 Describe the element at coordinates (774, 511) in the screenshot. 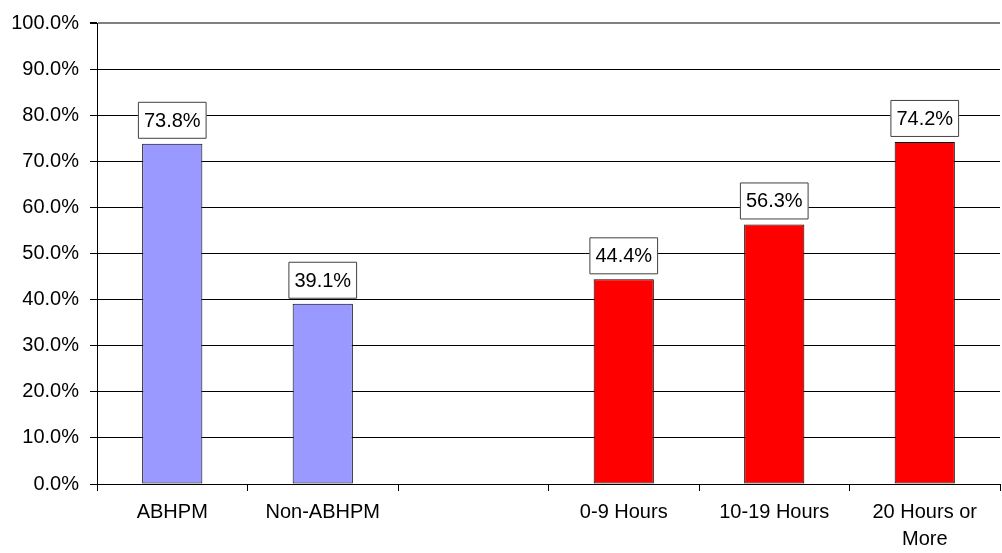

I see `x-tick-label: 10-19 Hours` at that location.